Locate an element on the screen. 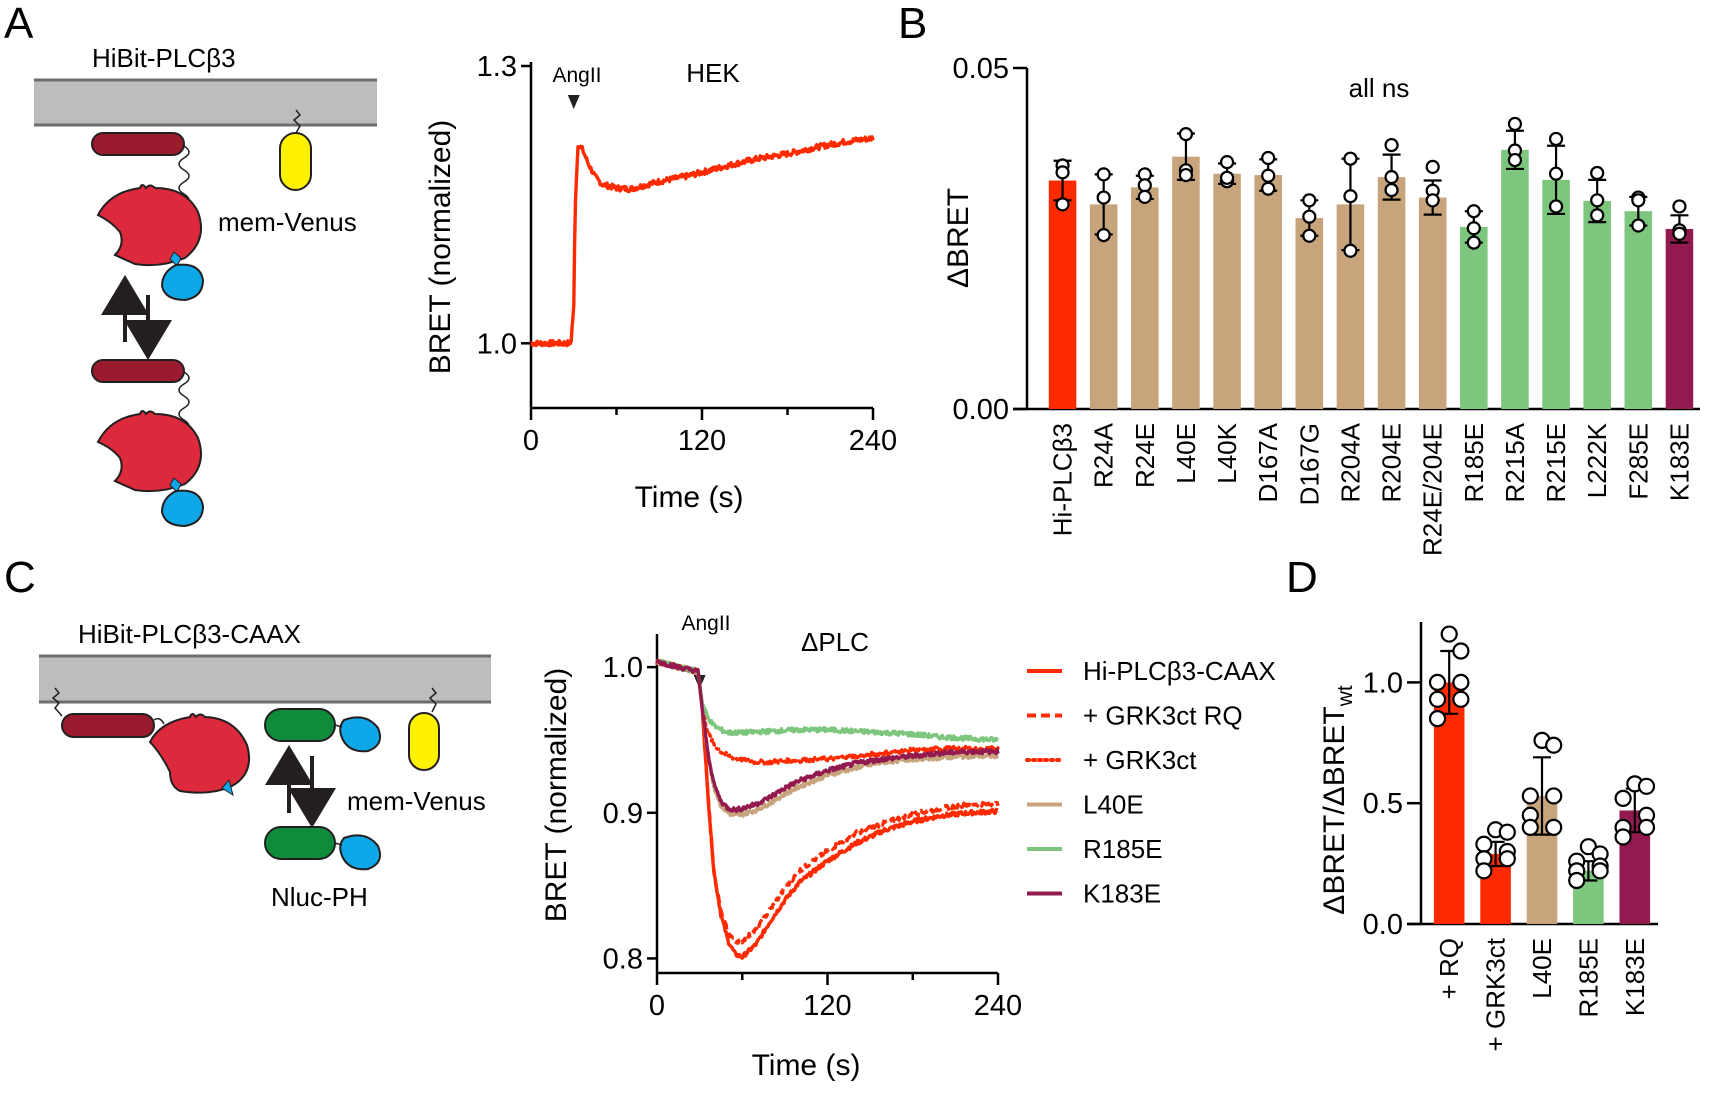  panel-c: C HiBit-PLCβ3-CAAX Nluc-PH mem-Venus is located at coordinates (247, 732).